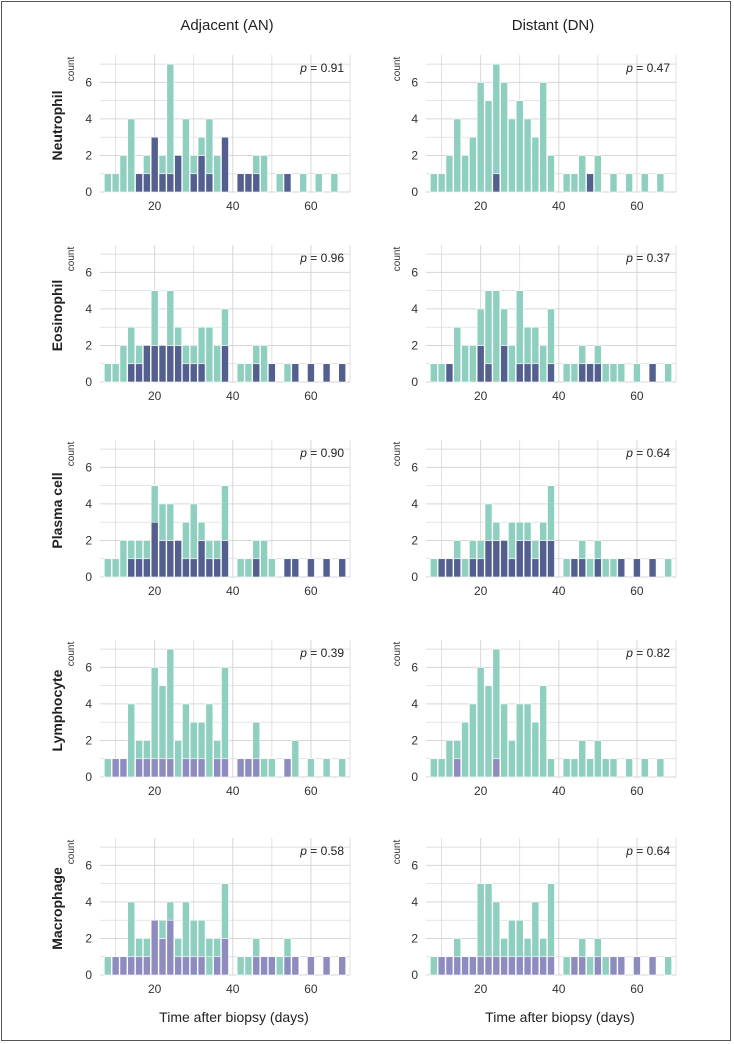 The width and height of the screenshot is (734, 1044). What do you see at coordinates (200, 917) in the screenshot?
I see `panel-macrophage-adjacent: 0 2 4 6 20 40 60 count p = 0.58 Macrophage` at bounding box center [200, 917].